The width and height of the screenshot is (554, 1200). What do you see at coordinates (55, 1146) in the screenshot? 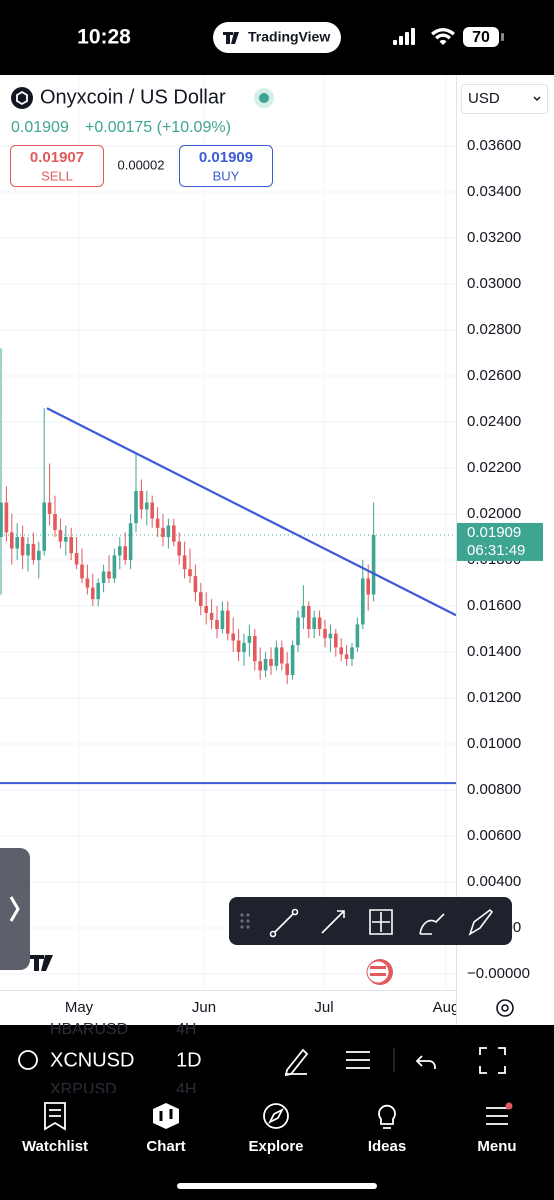
I see `tab-label: Watchlist` at bounding box center [55, 1146].